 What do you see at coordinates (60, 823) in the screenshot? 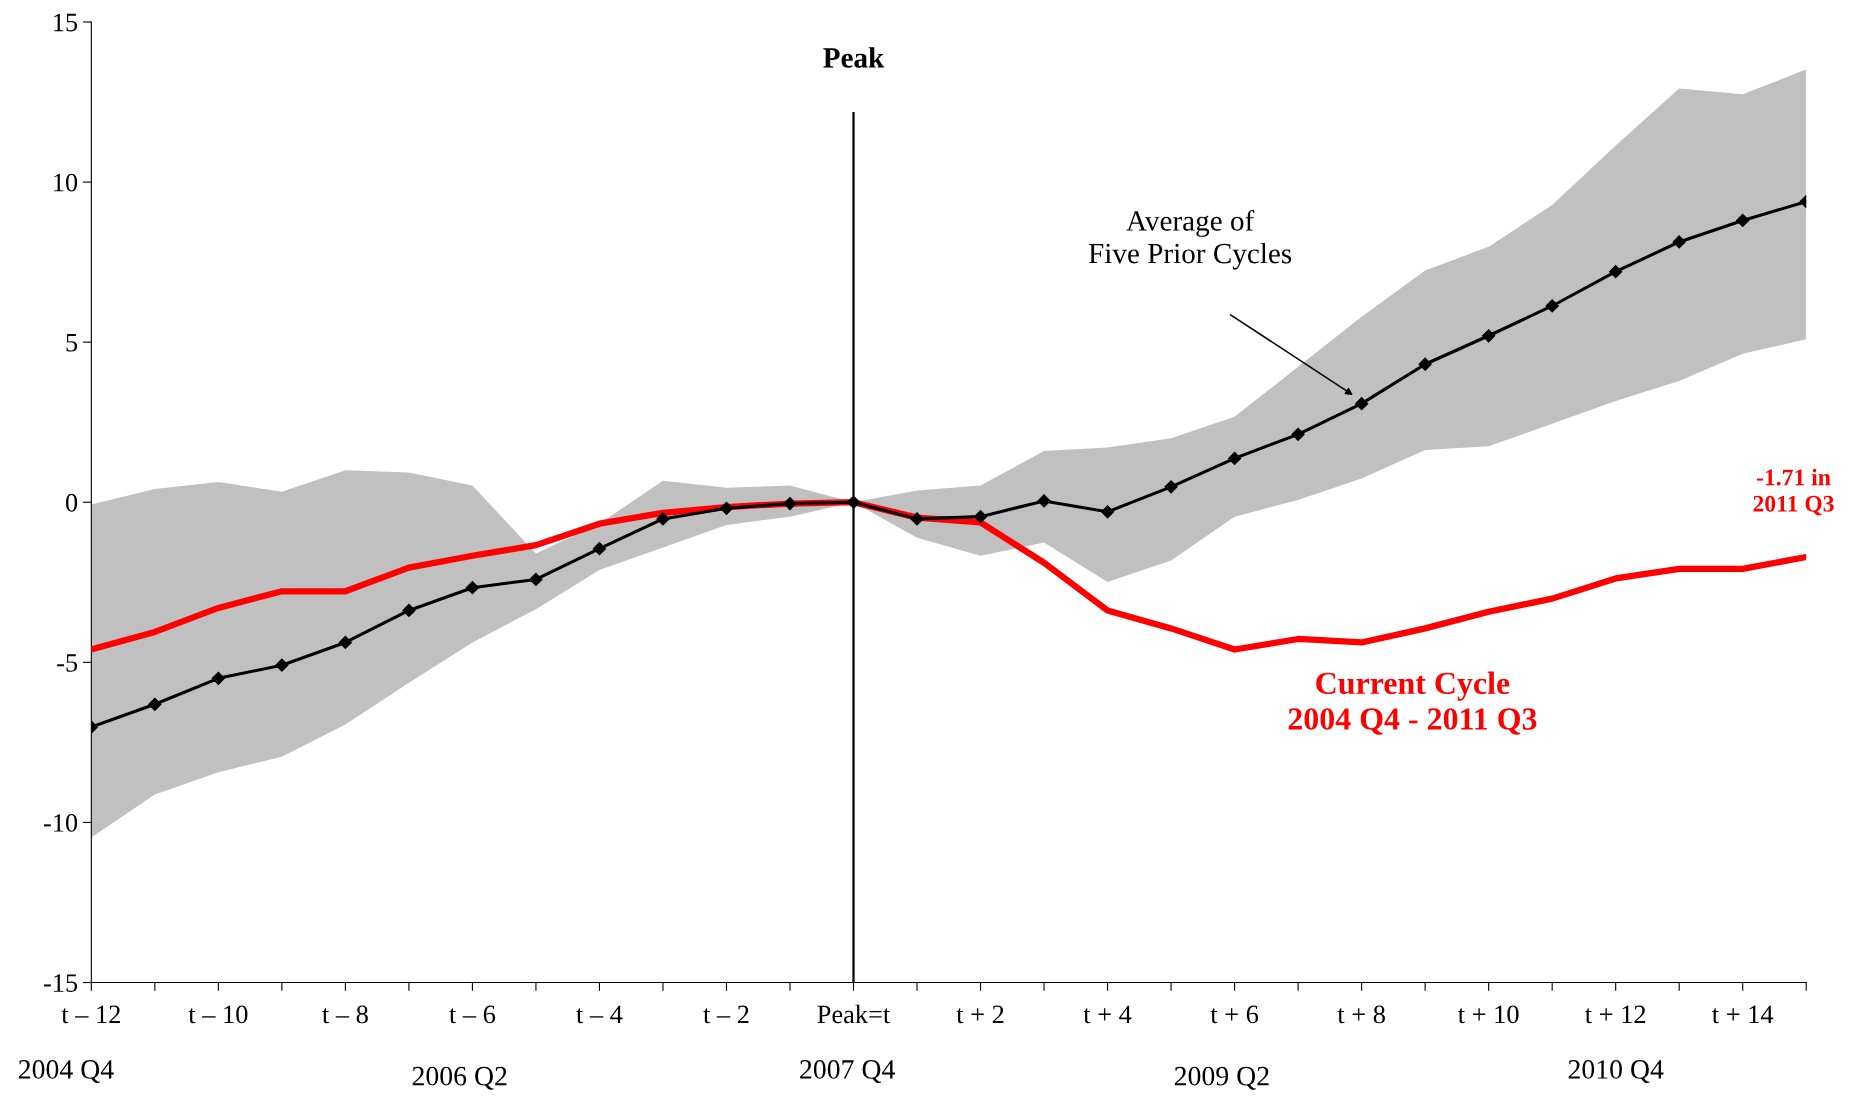
I see `y-tick-label: -10` at bounding box center [60, 823].